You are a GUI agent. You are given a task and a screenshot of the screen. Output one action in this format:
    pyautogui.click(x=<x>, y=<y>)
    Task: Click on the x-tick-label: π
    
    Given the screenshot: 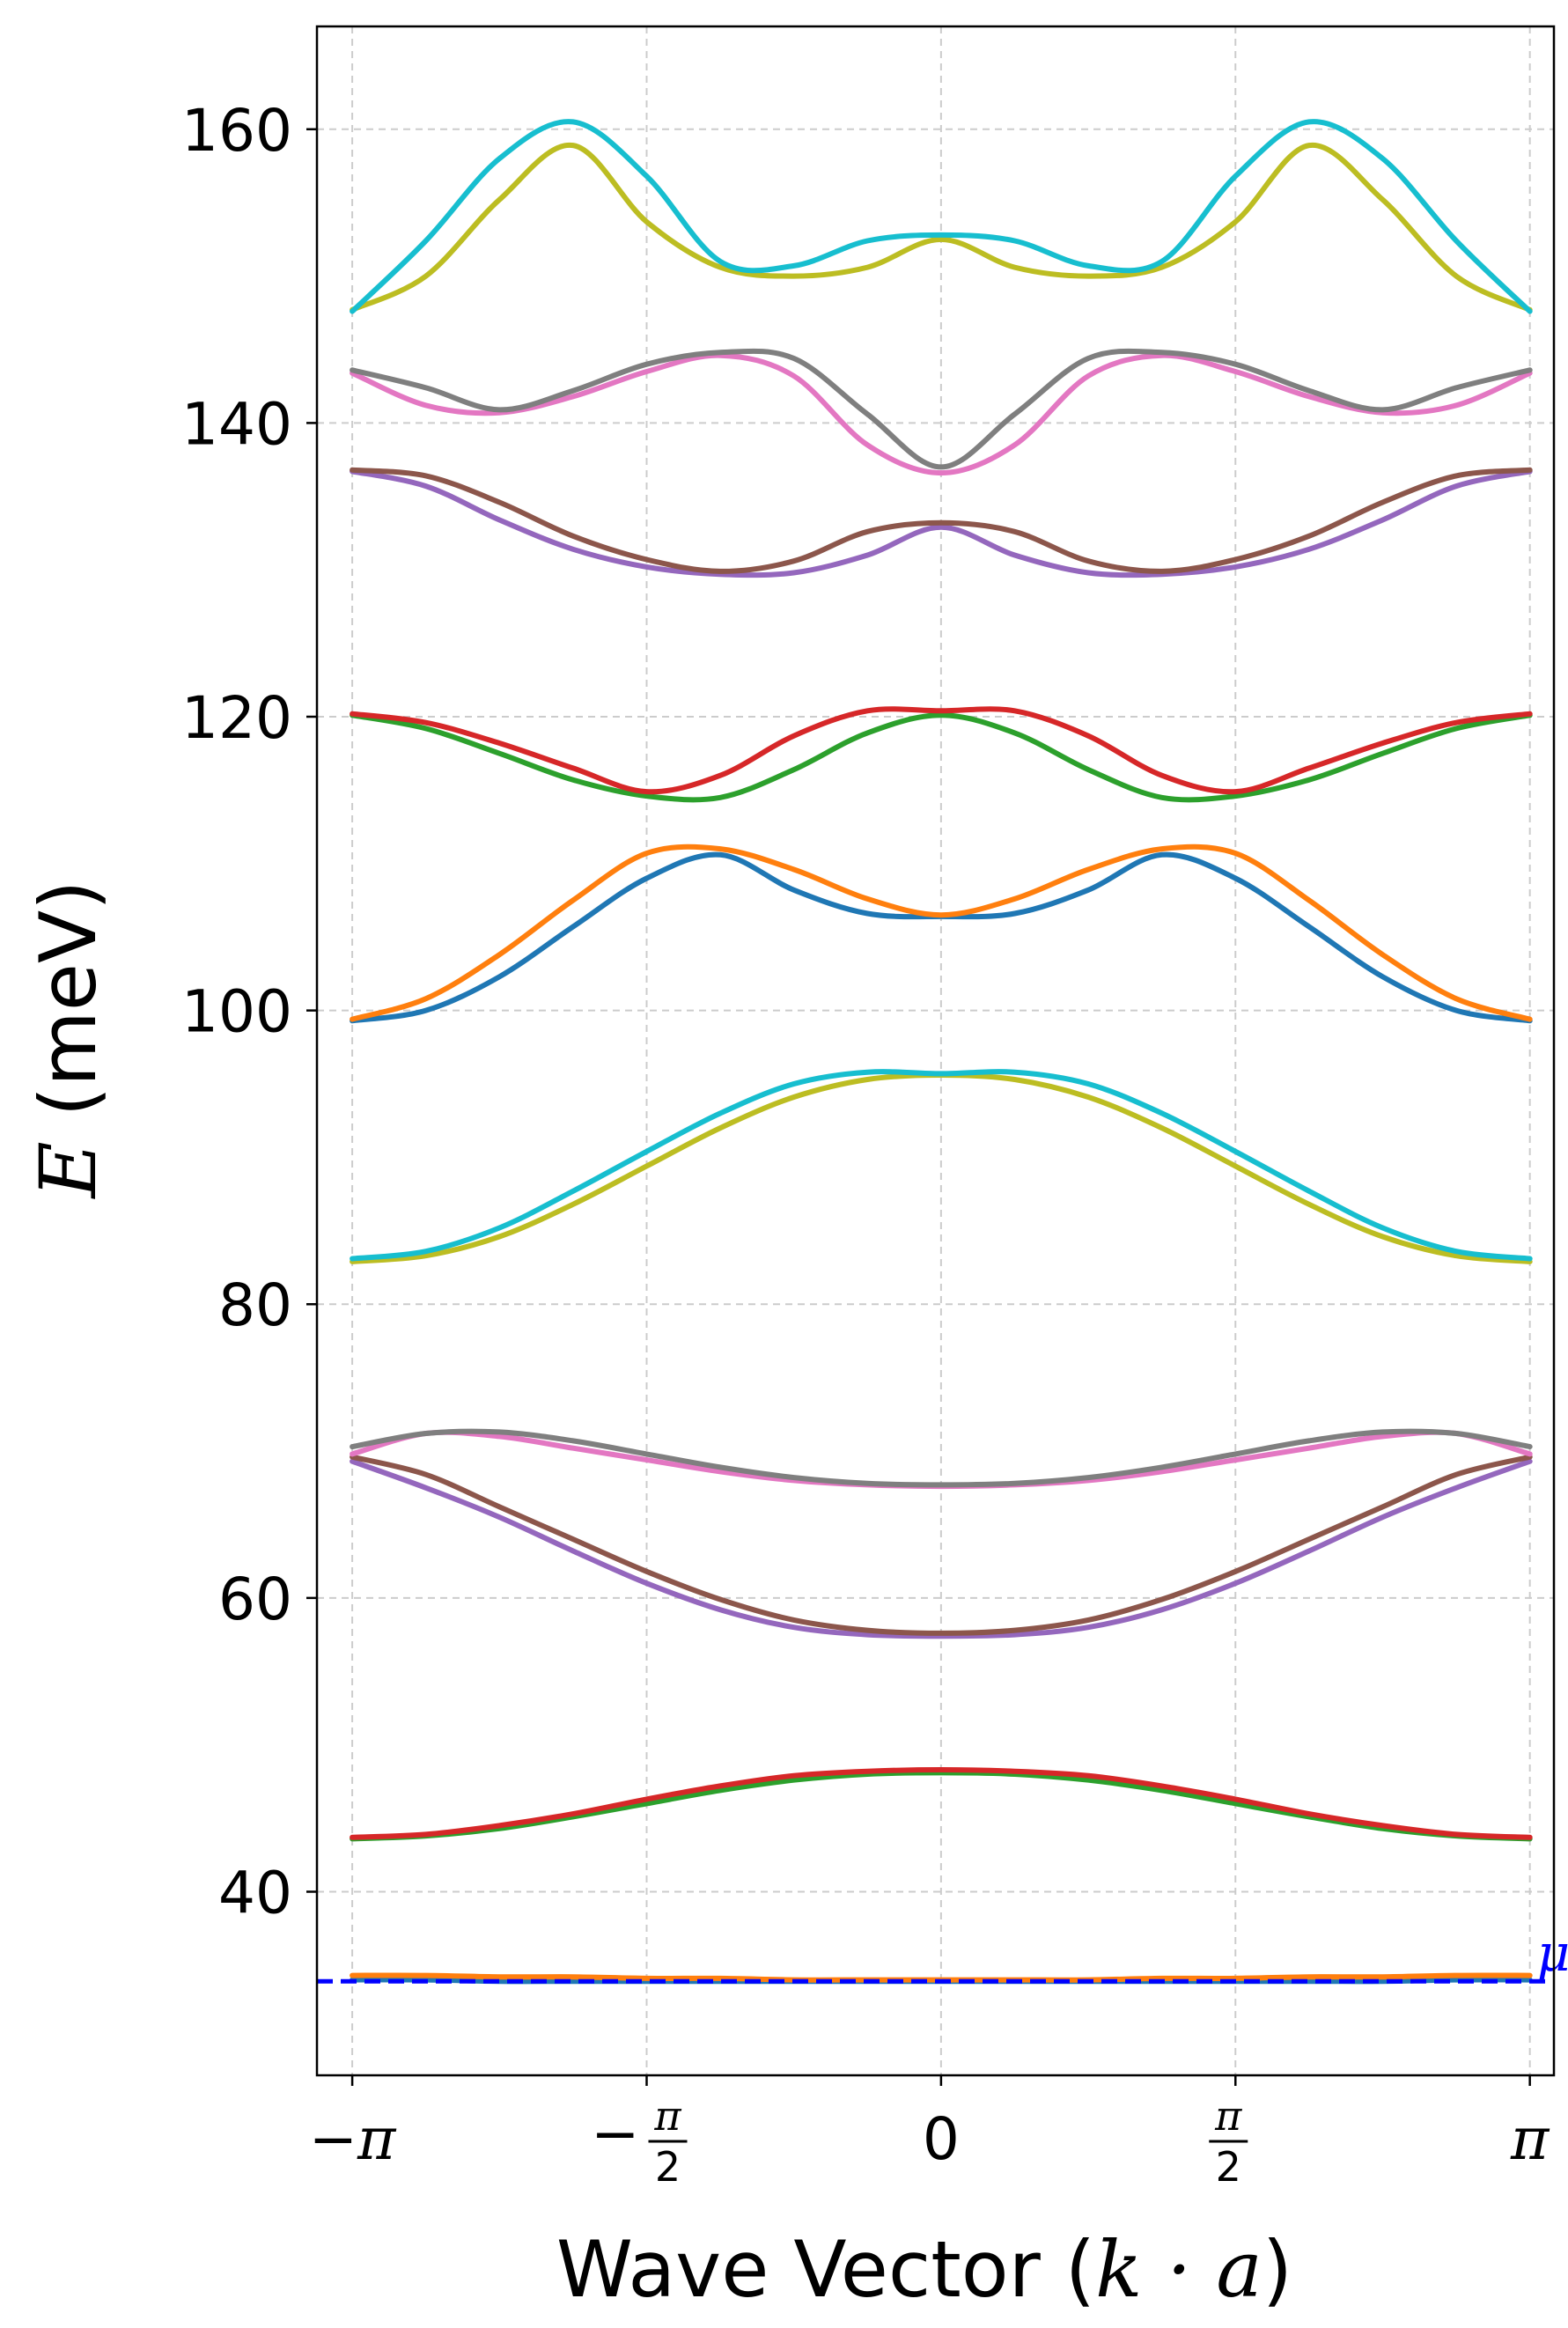 What is the action you would take?
    pyautogui.click(x=1530, y=2139)
    